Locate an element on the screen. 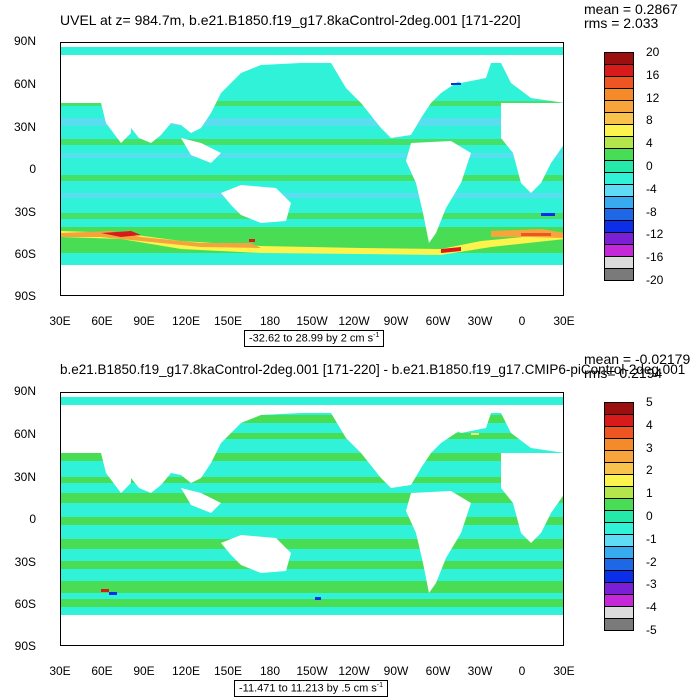 This screenshot has height=700, width=700. southern-ocean-current is located at coordinates (312, 241).